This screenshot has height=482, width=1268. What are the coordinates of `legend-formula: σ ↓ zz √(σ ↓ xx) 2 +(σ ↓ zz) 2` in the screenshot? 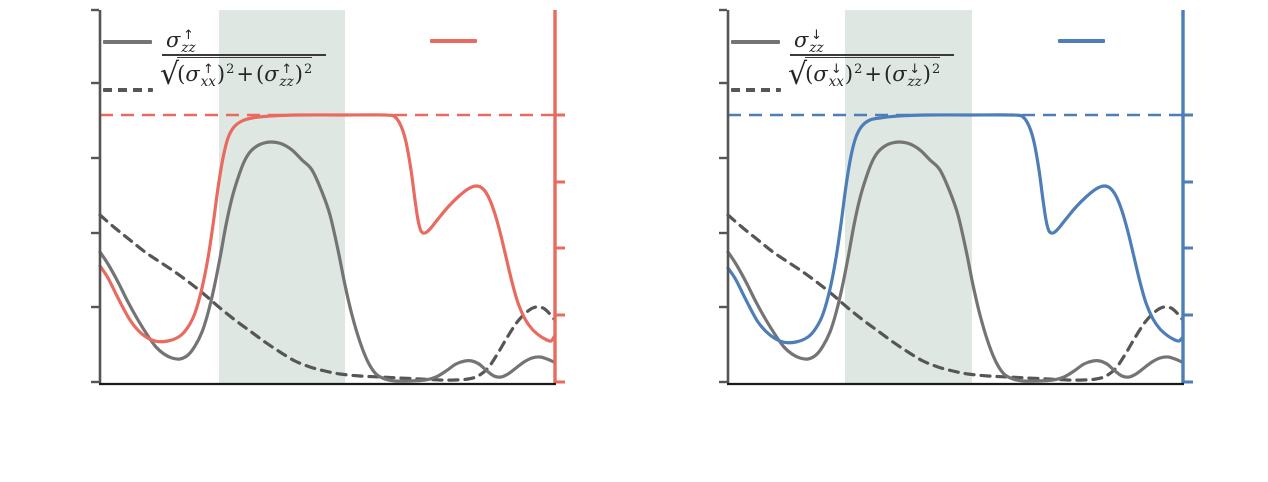 It's located at (870, 55).